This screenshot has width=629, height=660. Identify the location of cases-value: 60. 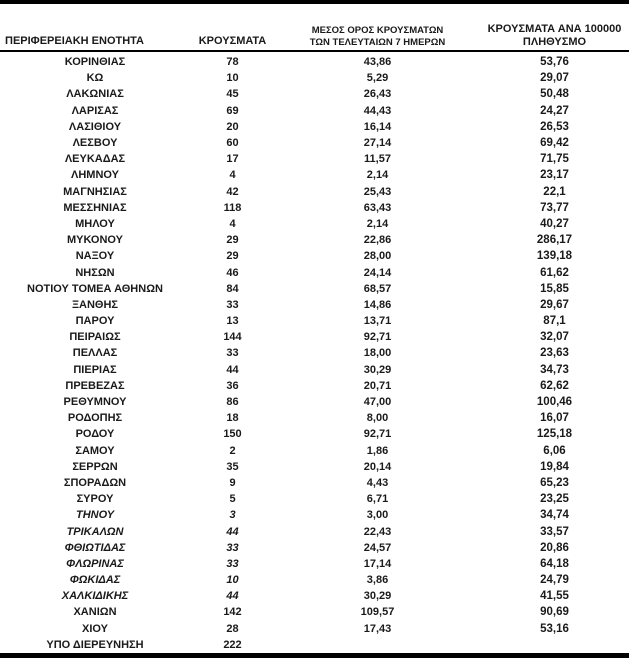
(232, 143).